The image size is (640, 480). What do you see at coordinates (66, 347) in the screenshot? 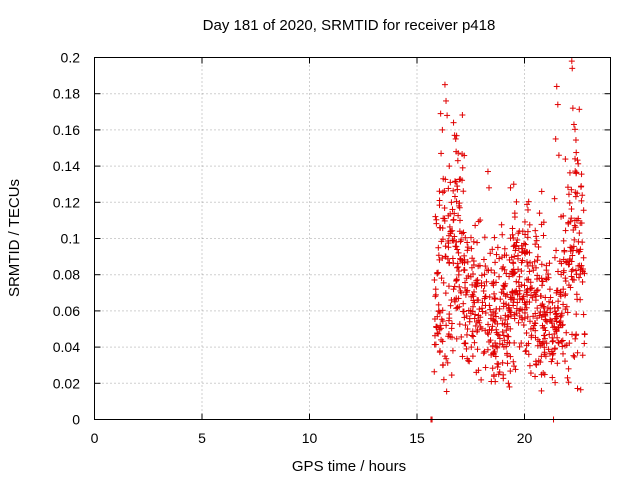
I see `y-tick-label: 0.04` at bounding box center [66, 347].